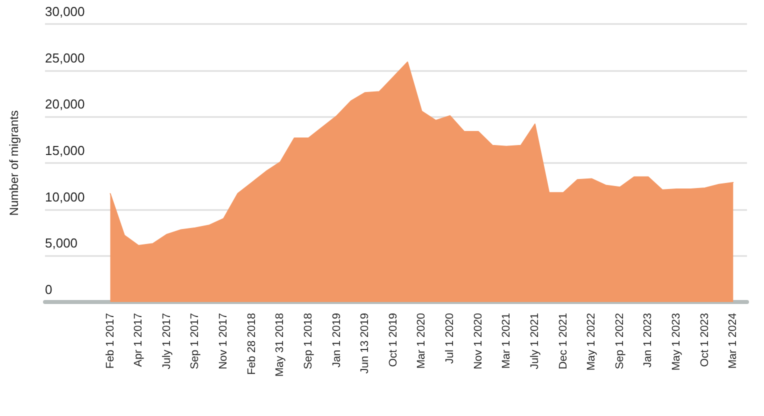 The height and width of the screenshot is (416, 764). What do you see at coordinates (422, 341) in the screenshot?
I see `x-tick-label: Mar 1 2020` at bounding box center [422, 341].